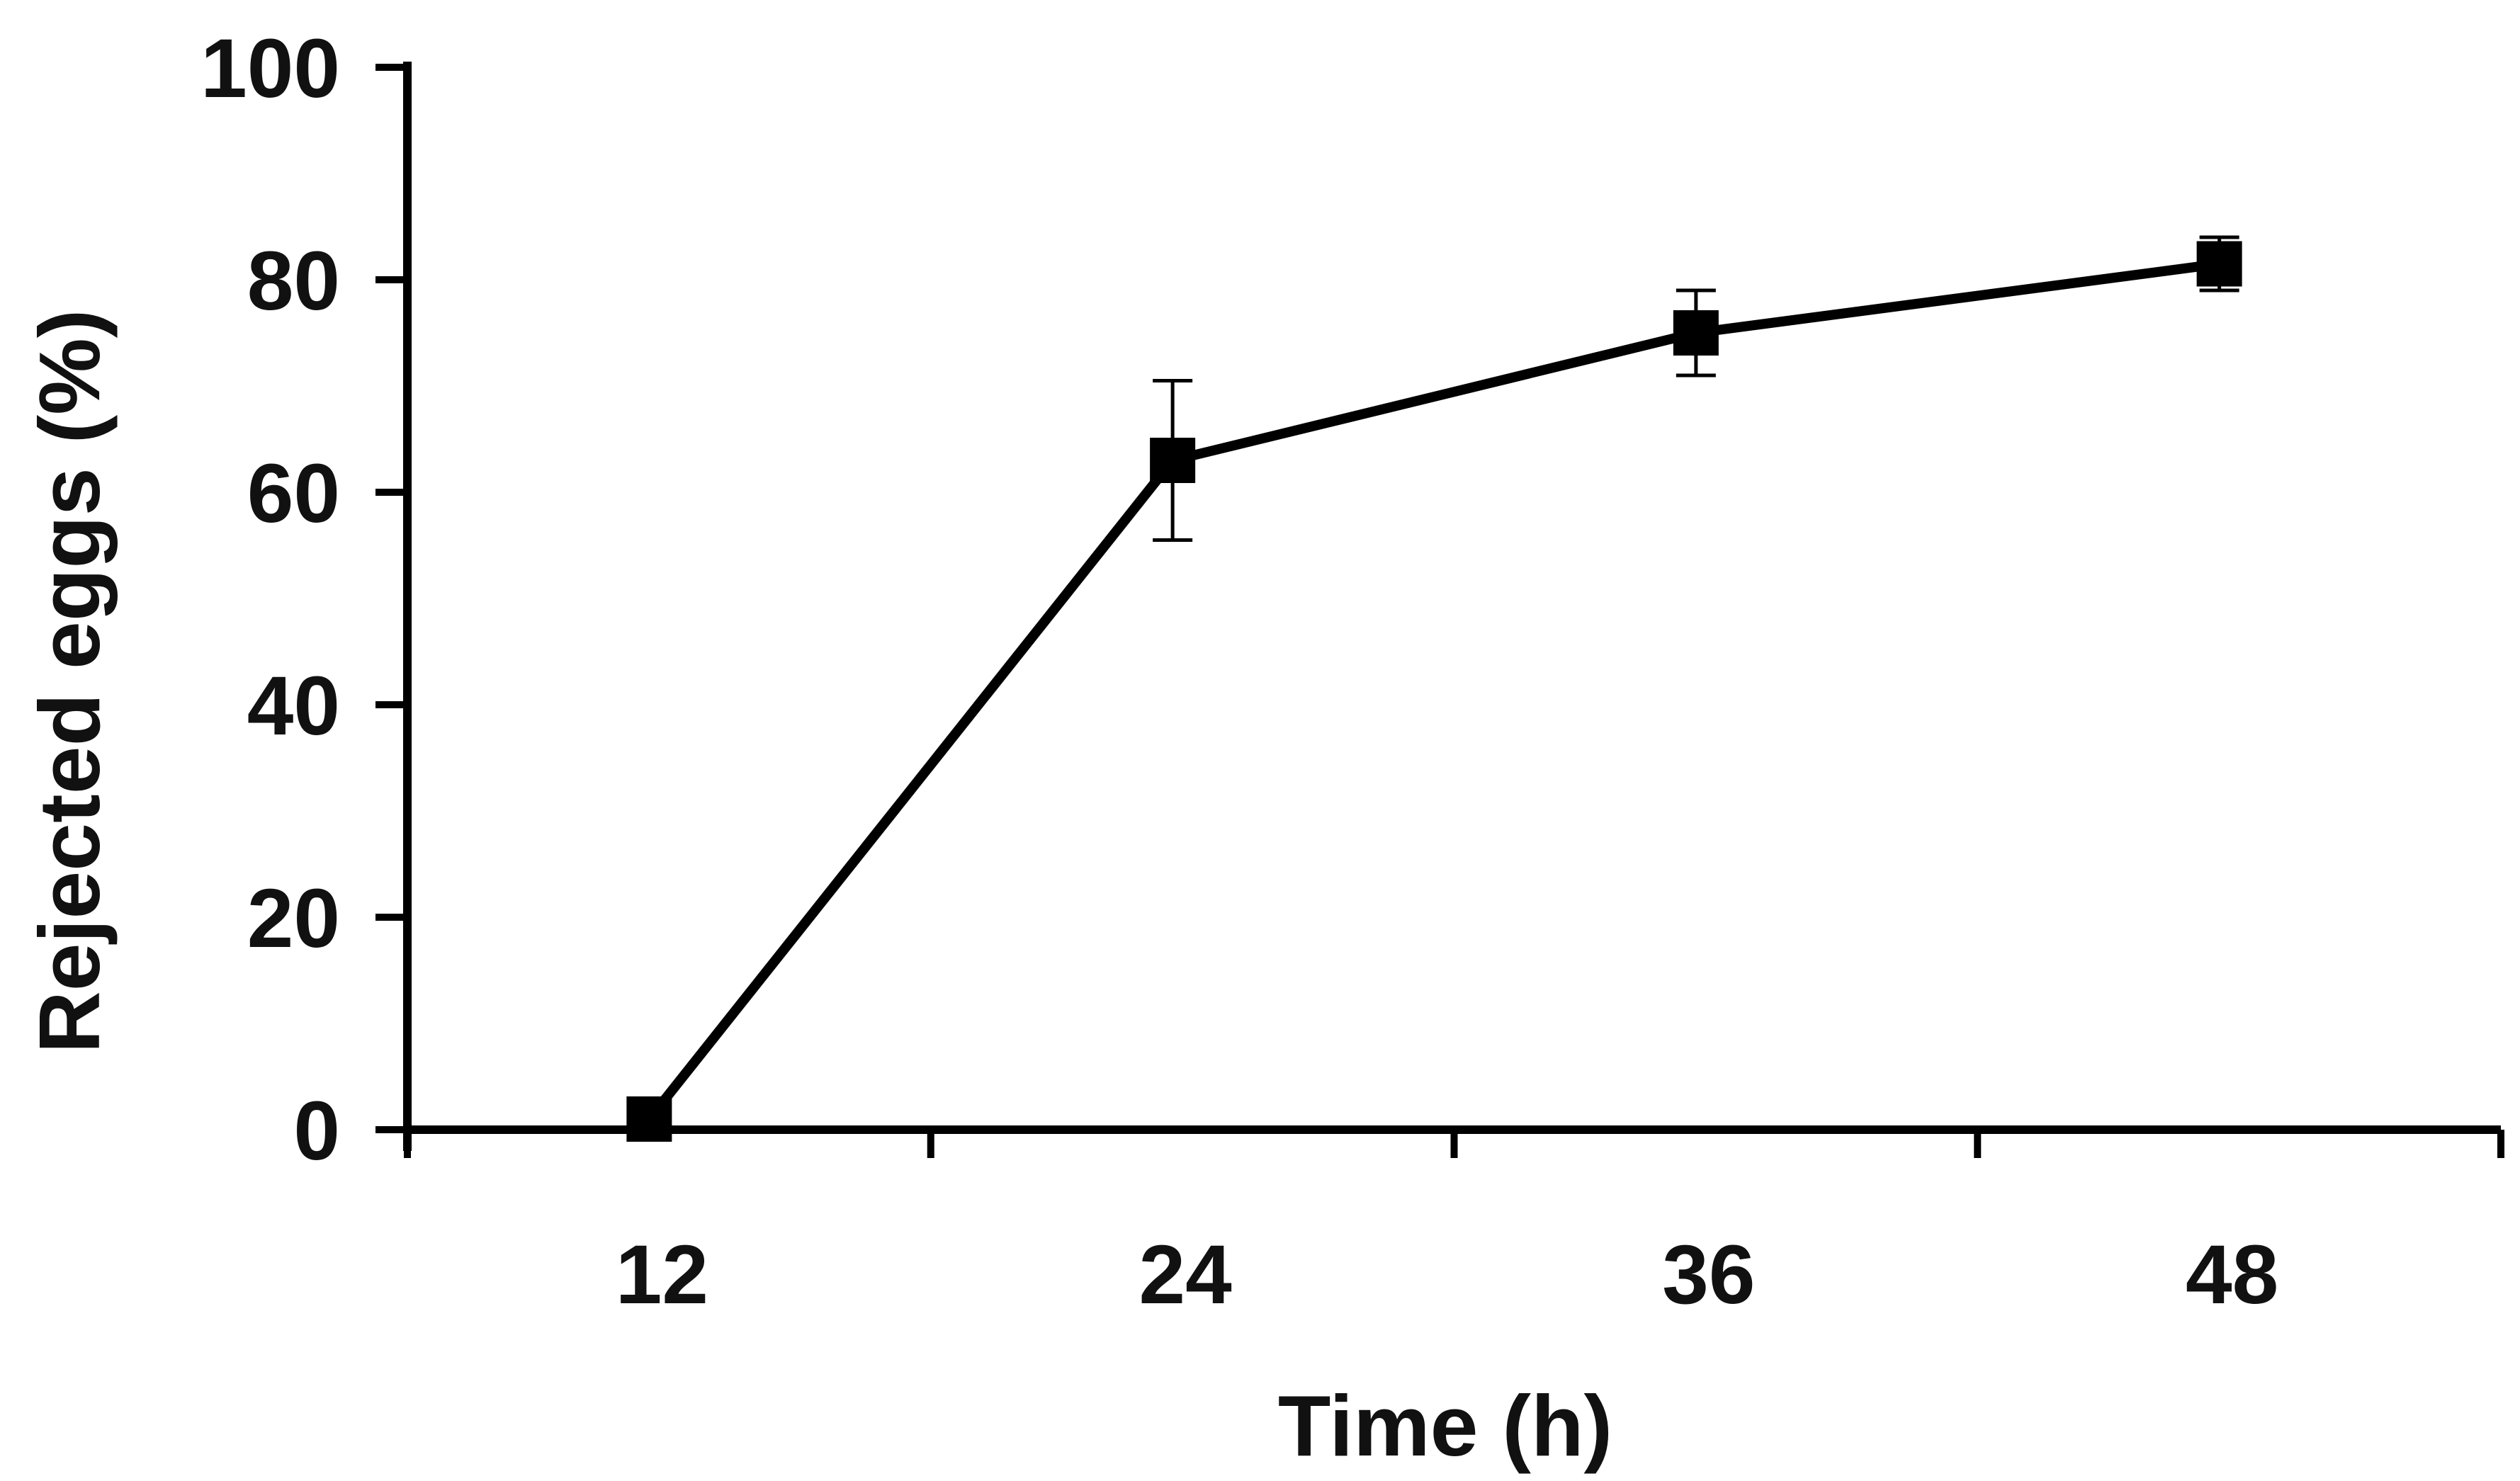  I want to click on y-tick-label: 20, so click(293, 918).